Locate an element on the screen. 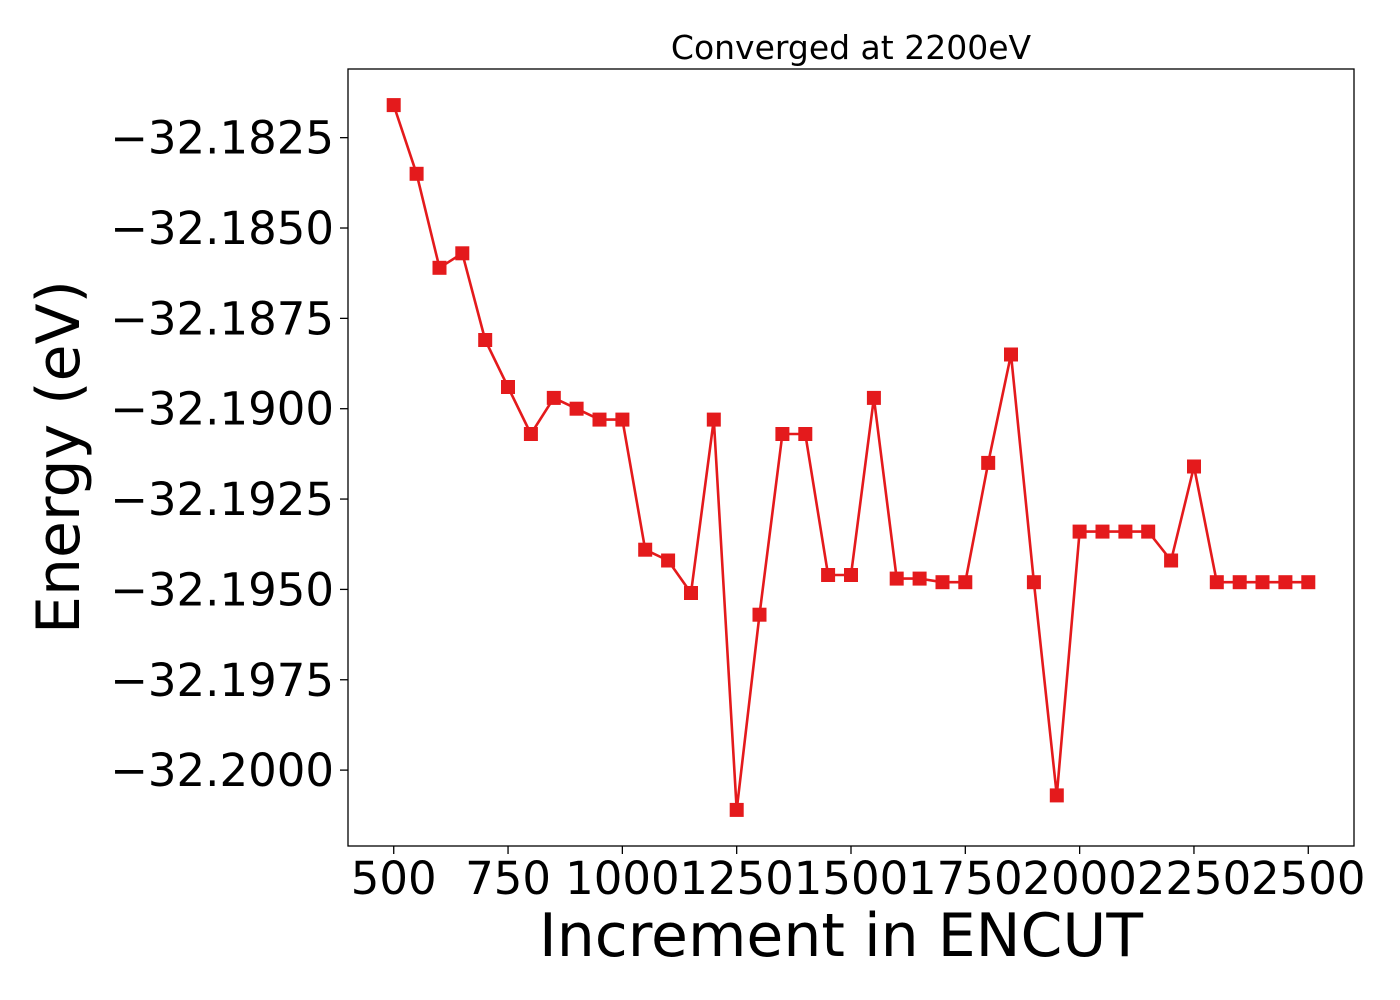  x-tick-label: 1750 is located at coordinates (965, 878).